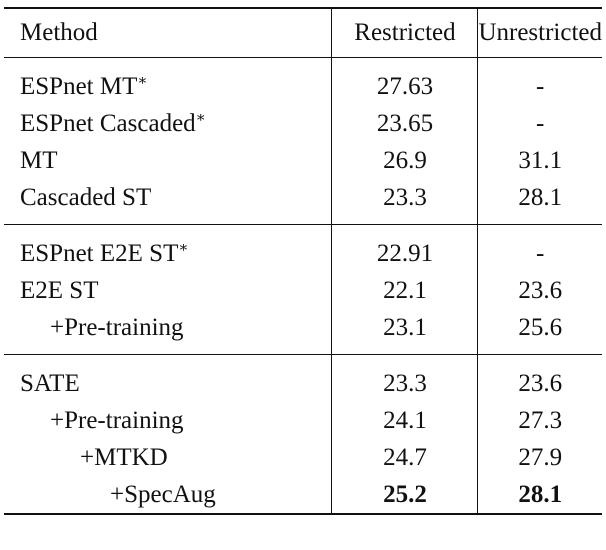 The width and height of the screenshot is (606, 550). I want to click on best-value: 28.1, so click(540, 494).